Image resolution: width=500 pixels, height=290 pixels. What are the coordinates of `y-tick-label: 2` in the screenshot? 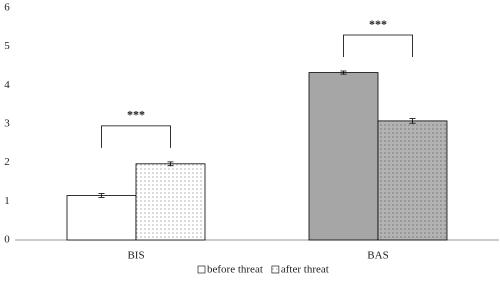 It's located at (7, 162).